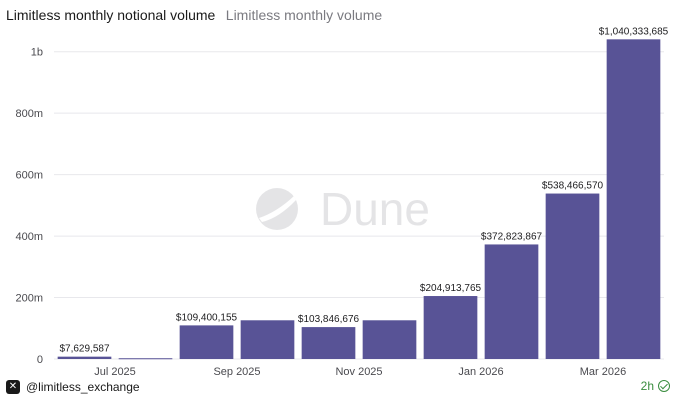  I want to click on data-label: $7,629,587, so click(84, 349).